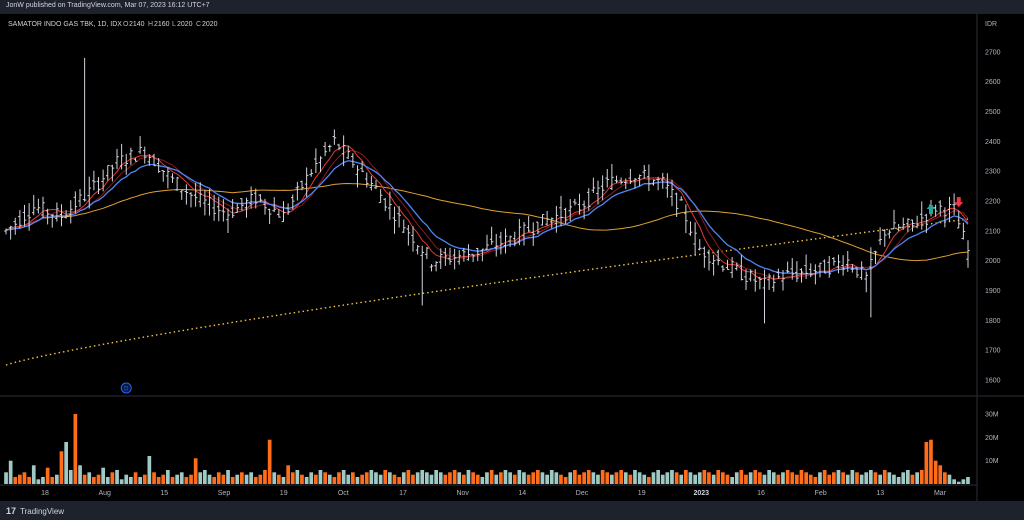 The height and width of the screenshot is (520, 1024). I want to click on brand: 17 TradingView, so click(35, 511).